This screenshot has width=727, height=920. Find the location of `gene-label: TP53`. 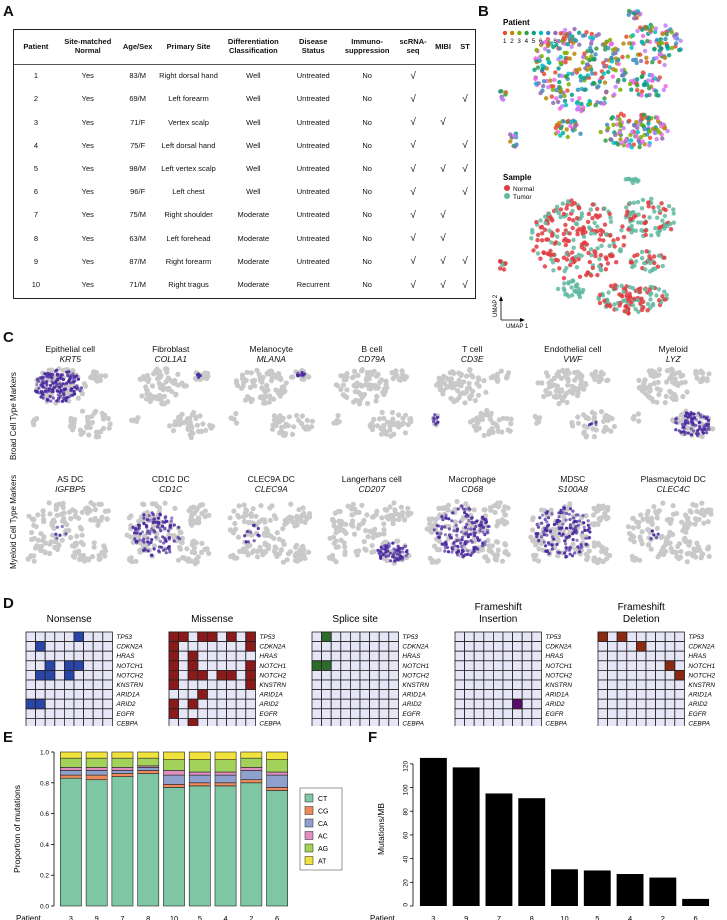

gene-label: TP53 is located at coordinates (267, 637).